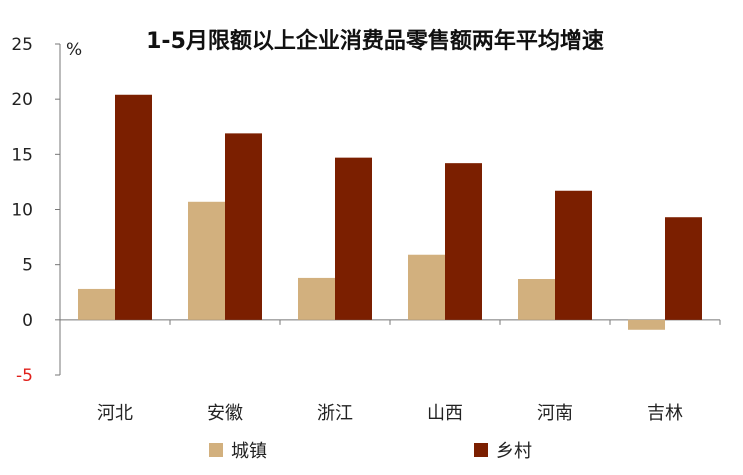 This screenshot has width=743, height=475. What do you see at coordinates (375, 41) in the screenshot?
I see `chart-title: 1-5月限额以上企业消费品零售额两年平均增速` at bounding box center [375, 41].